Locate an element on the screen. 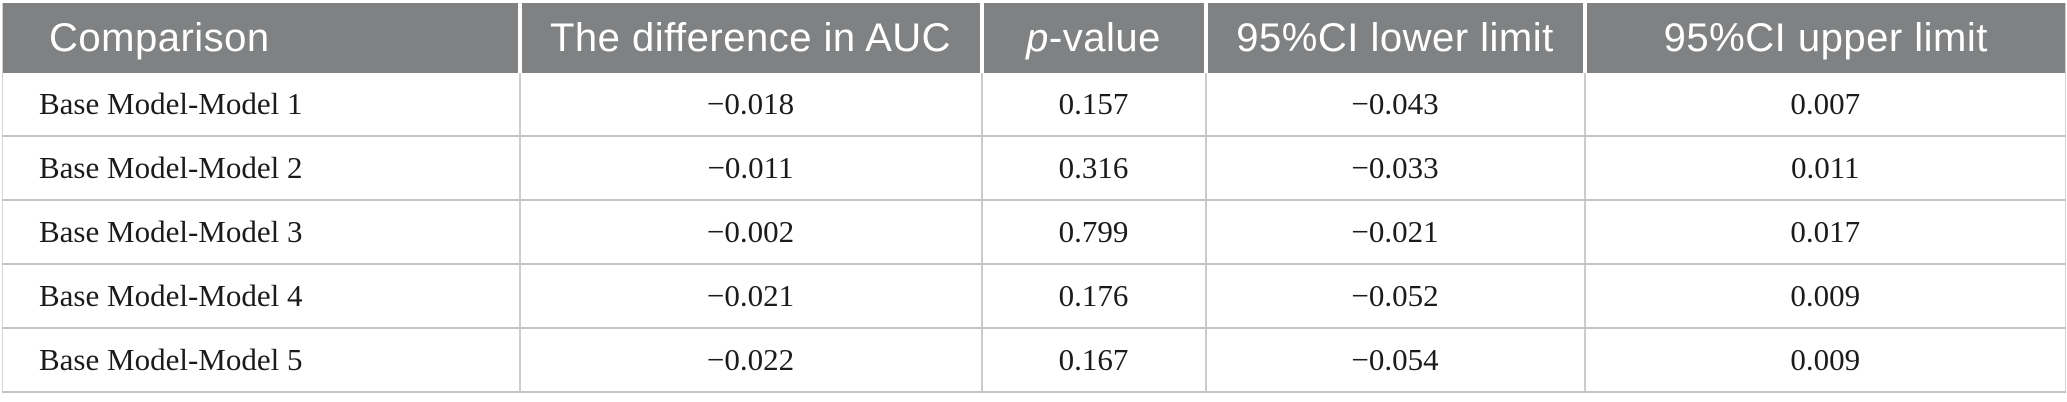  cell-ci-upper: 0.007 is located at coordinates (1825, 105).